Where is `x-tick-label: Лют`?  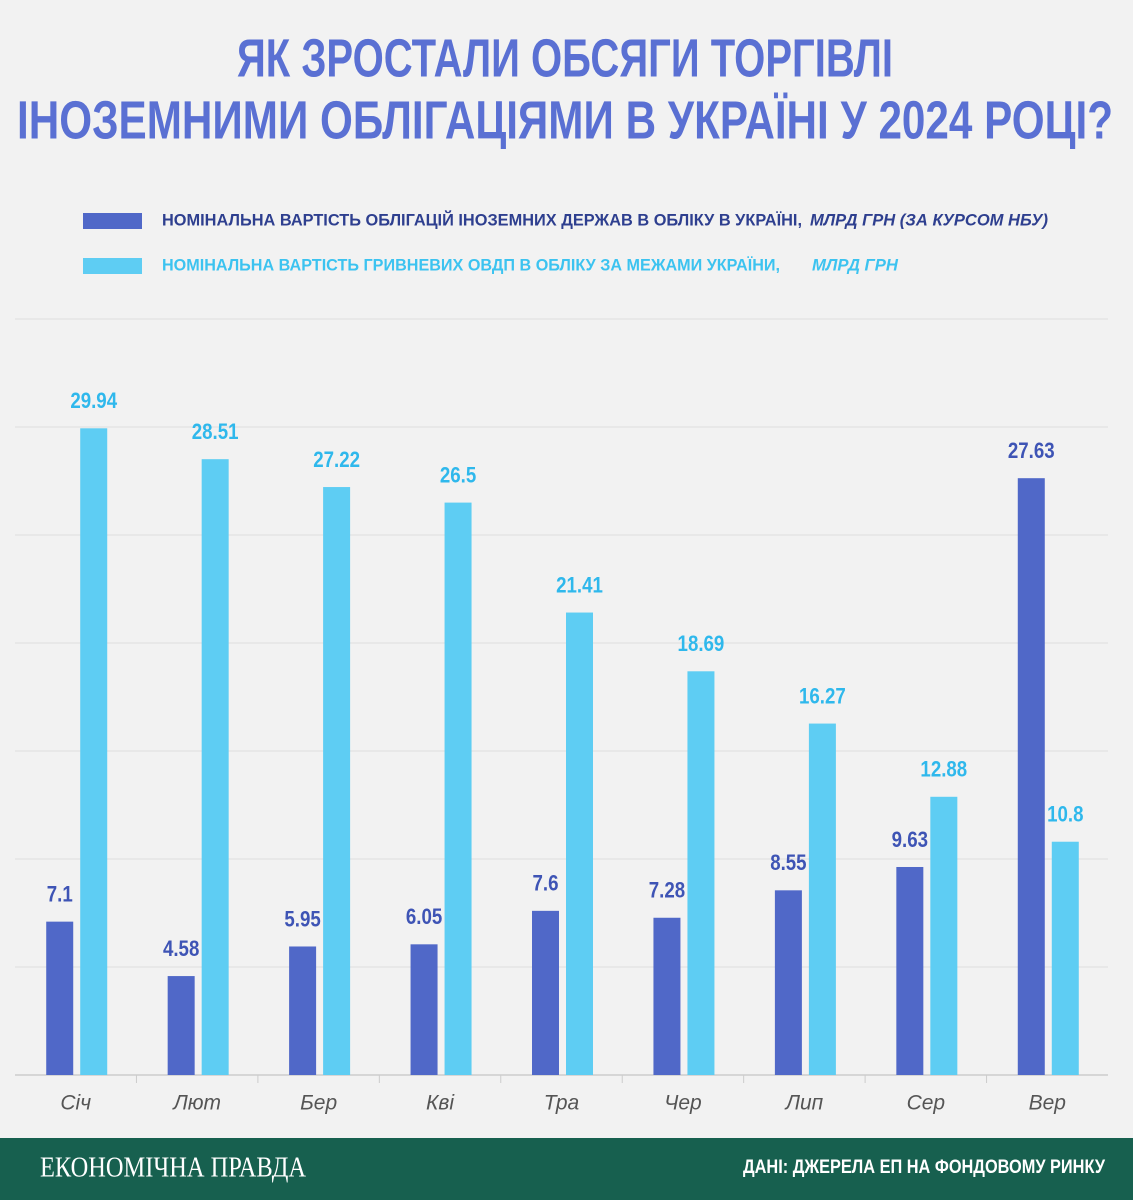 x-tick-label: Лют is located at coordinates (196, 1103).